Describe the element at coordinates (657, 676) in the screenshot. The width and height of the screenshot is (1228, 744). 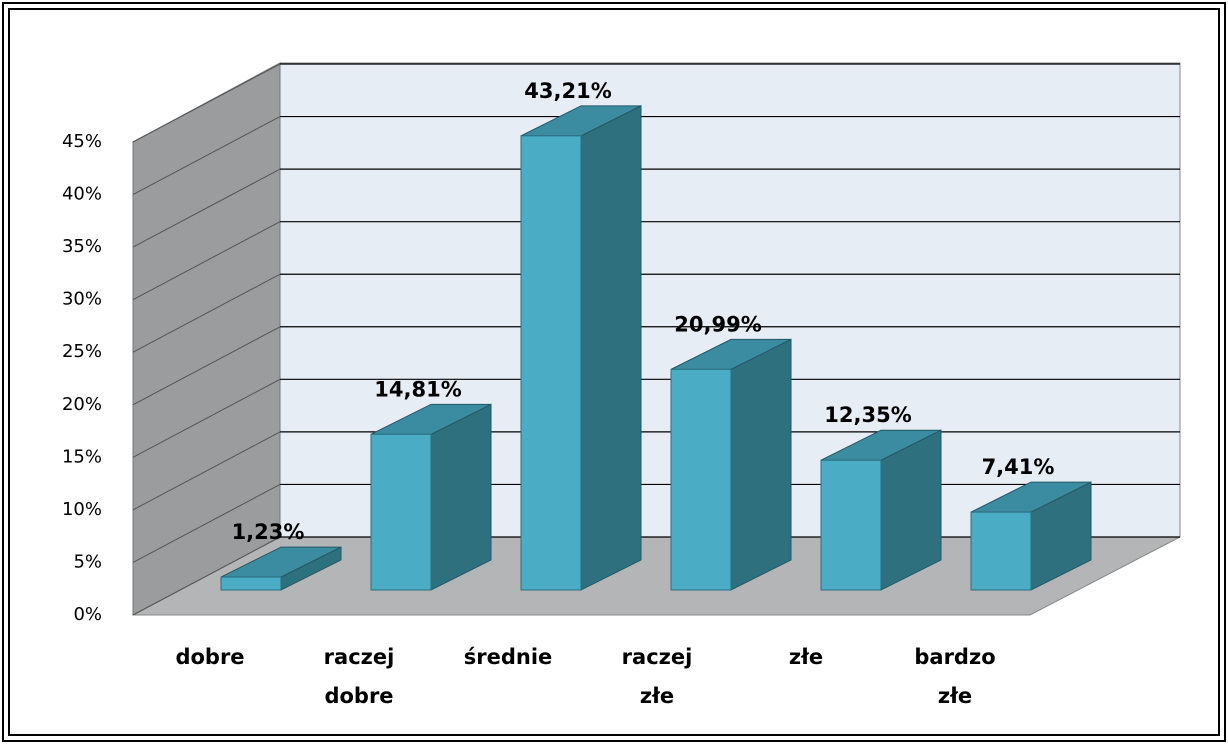
I see `x-tick-label: raczej złe` at that location.